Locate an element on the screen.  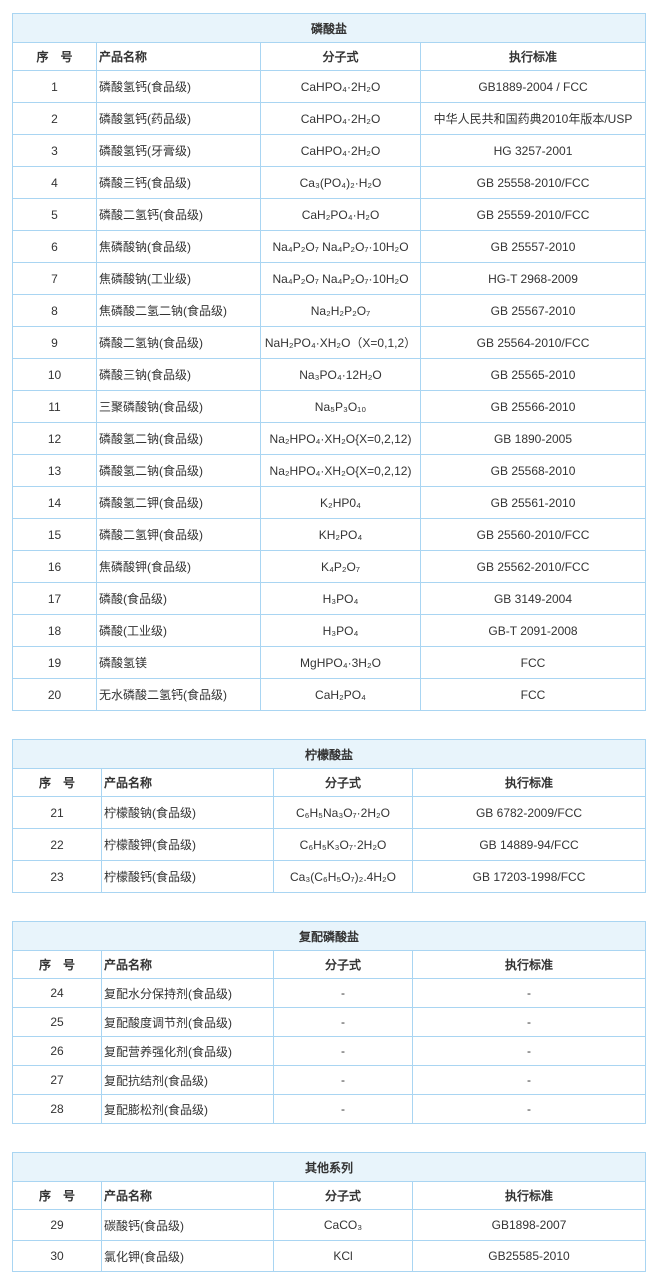
cell-index: 3 is located at coordinates (54, 150).